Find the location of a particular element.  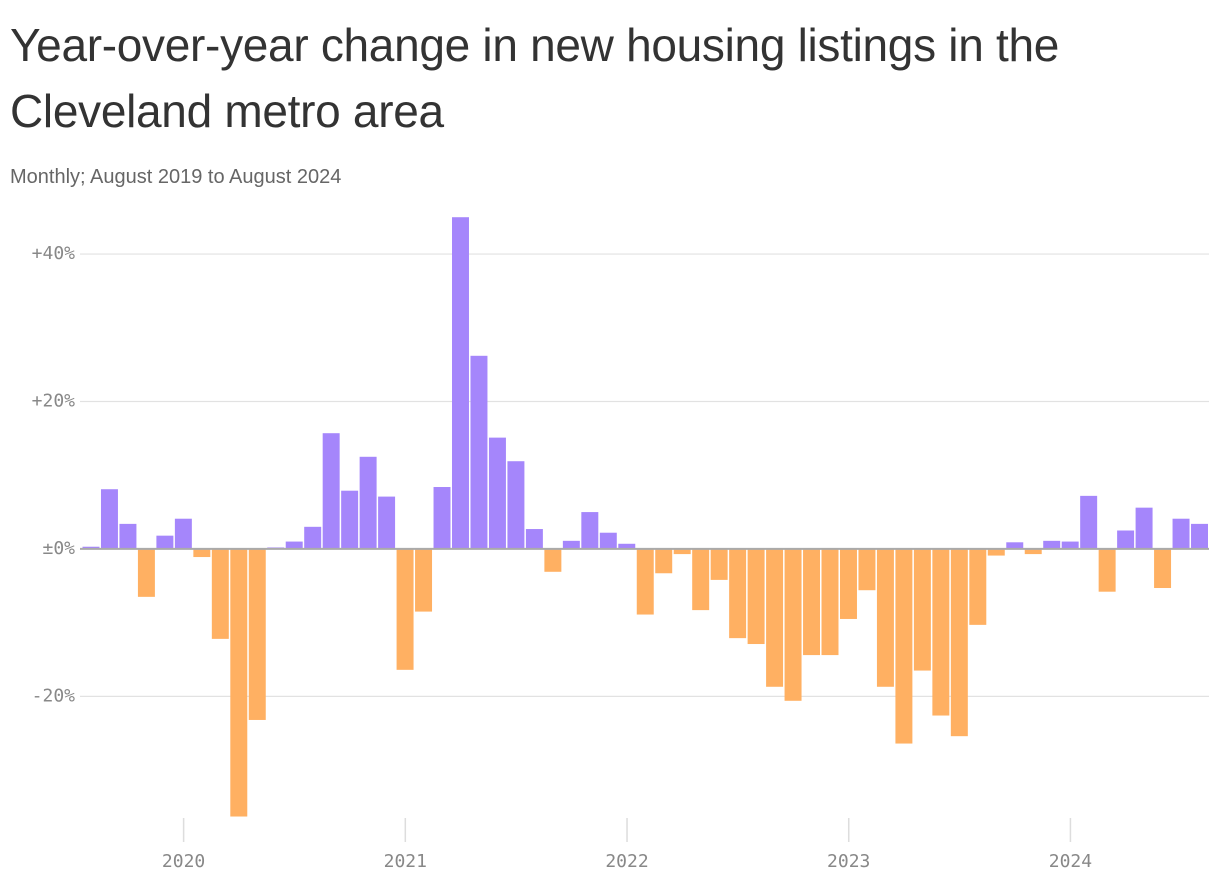

x-tick-label: 2023 is located at coordinates (848, 861).